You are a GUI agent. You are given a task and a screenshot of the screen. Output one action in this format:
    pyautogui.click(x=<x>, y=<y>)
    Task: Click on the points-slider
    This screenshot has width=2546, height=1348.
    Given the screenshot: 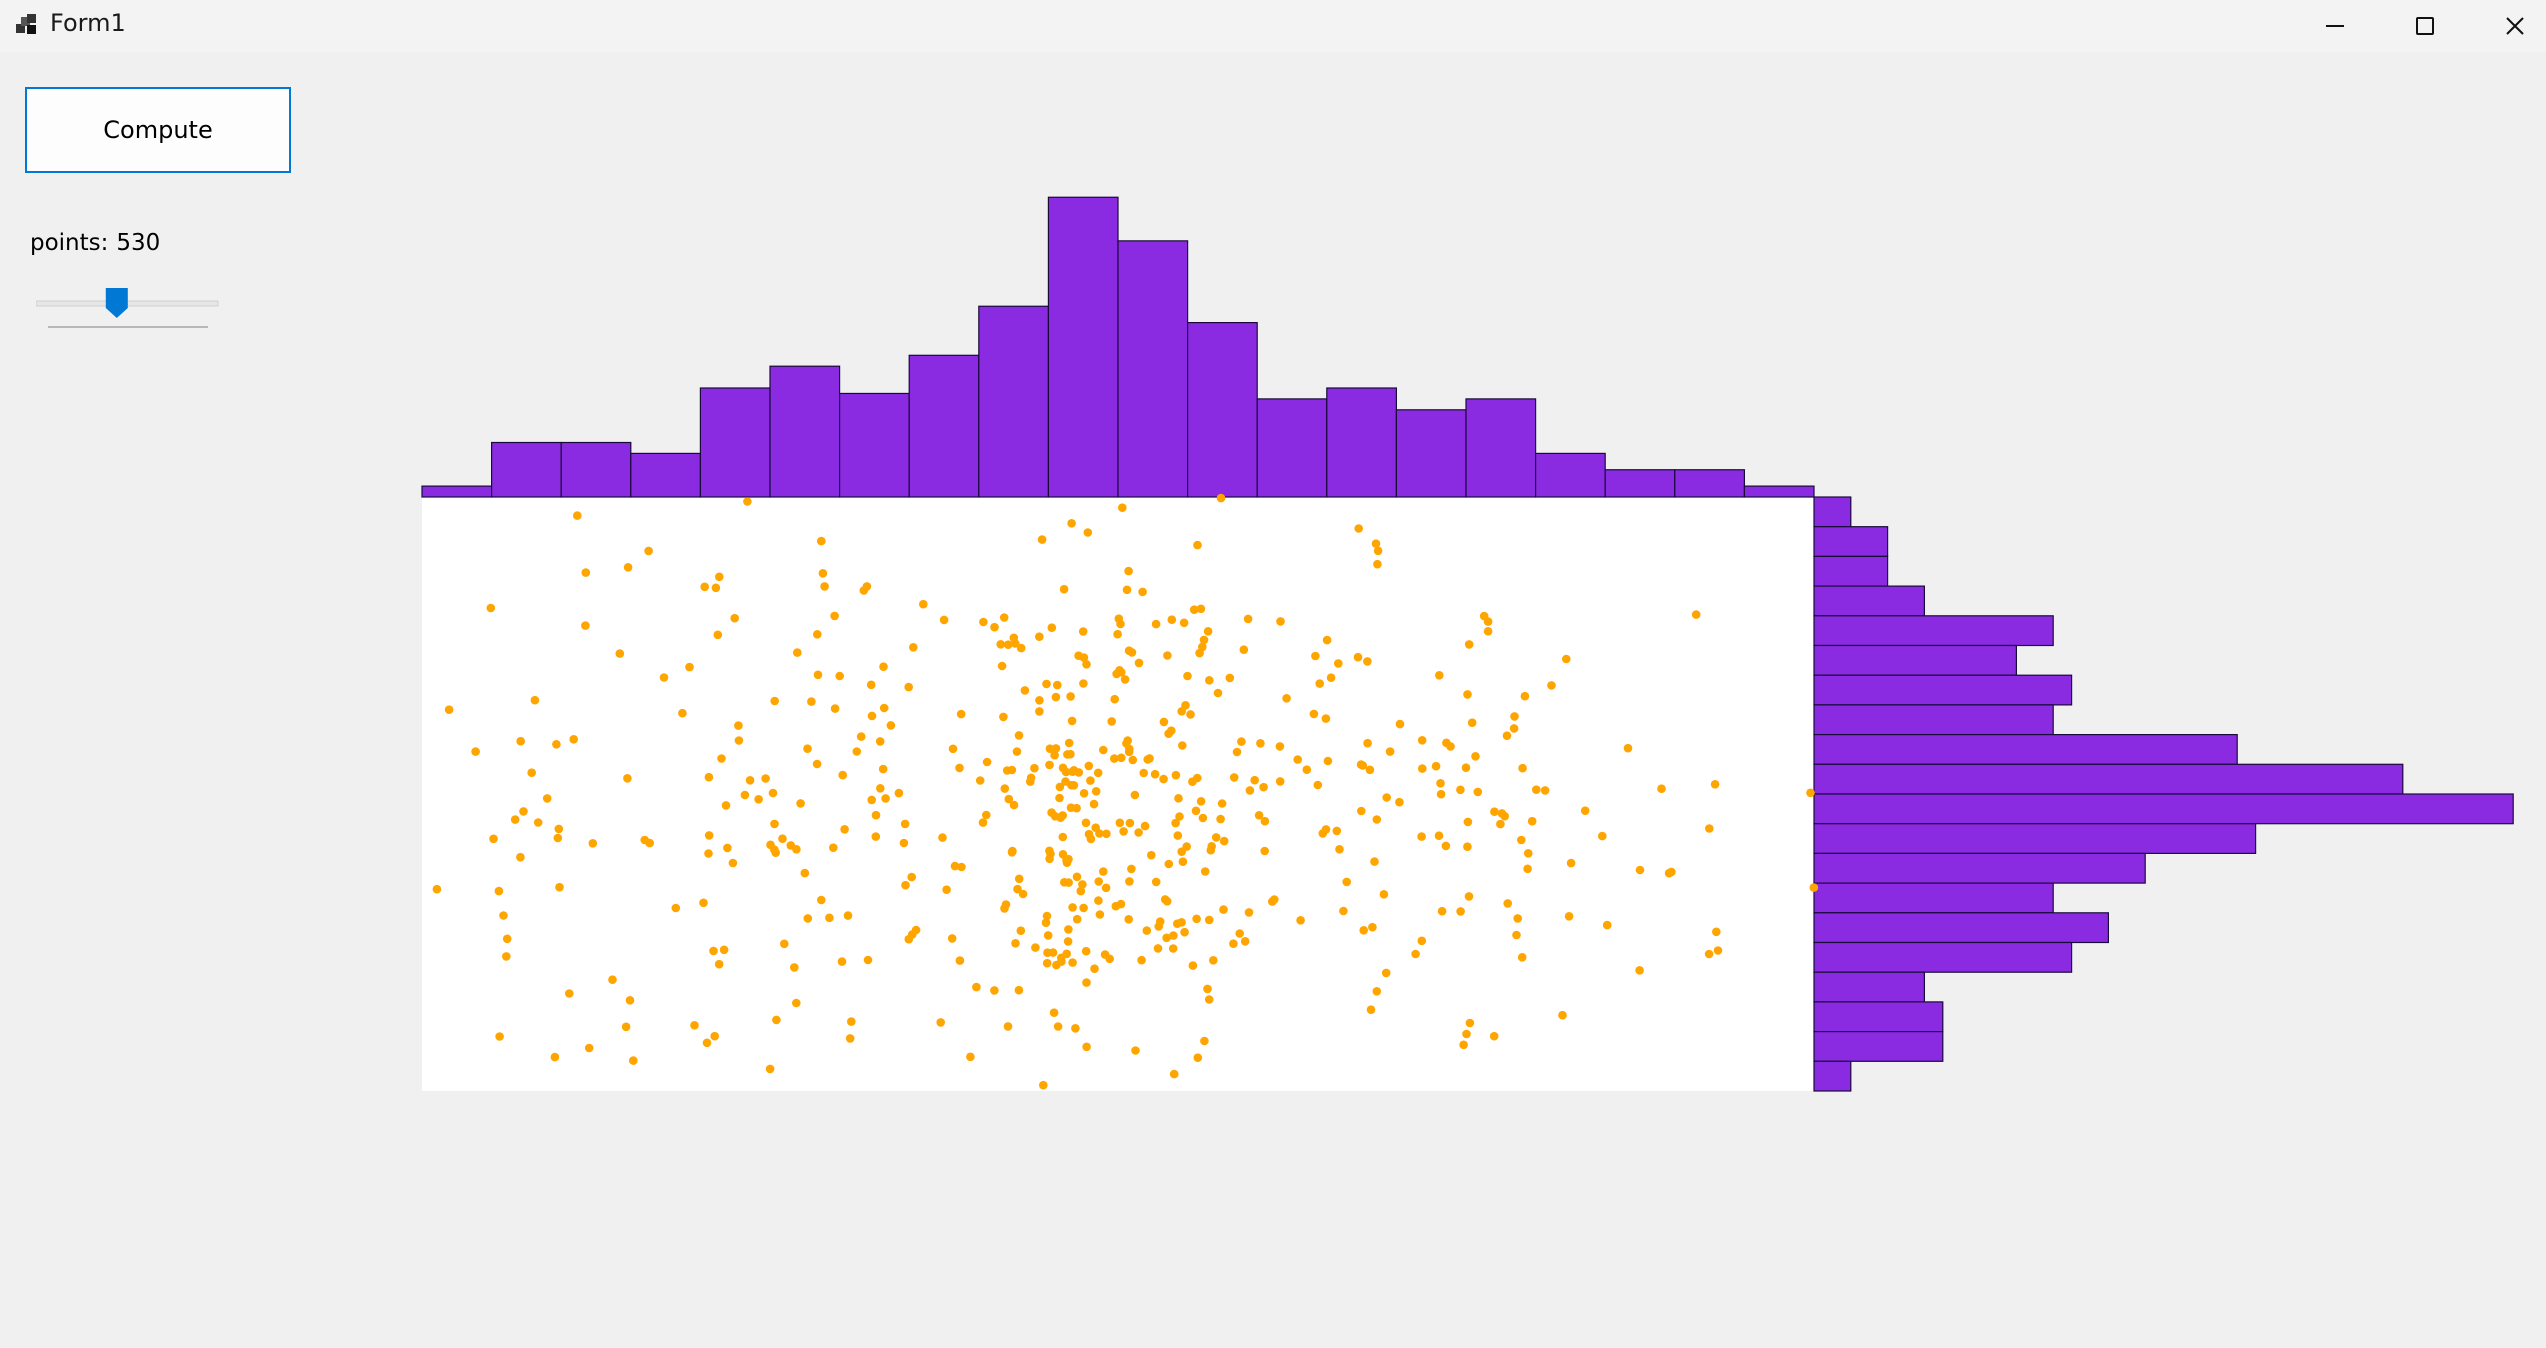 What is the action you would take?
    pyautogui.click(x=128, y=310)
    